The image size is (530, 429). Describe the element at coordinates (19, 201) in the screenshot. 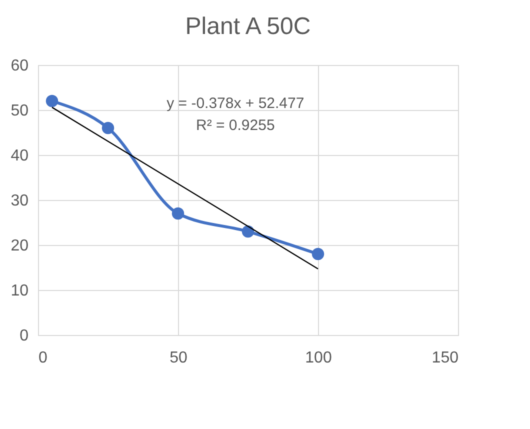

I see `y-tick-label: 30` at that location.